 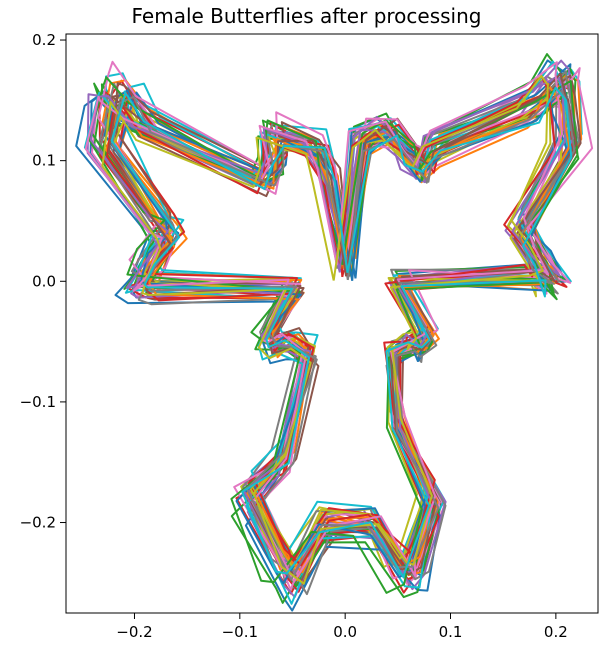 I want to click on y-tick-label: 0.0, so click(x=44, y=281).